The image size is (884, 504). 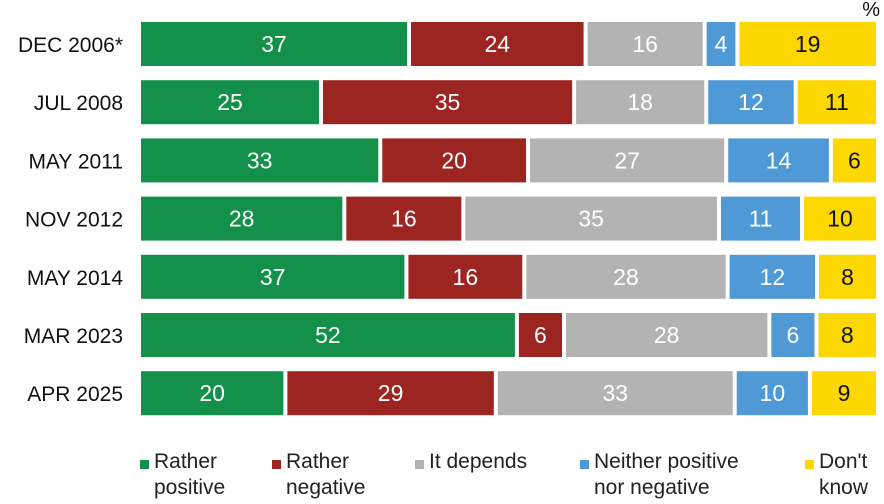 What do you see at coordinates (871, 10) in the screenshot?
I see `unit-label: %` at bounding box center [871, 10].